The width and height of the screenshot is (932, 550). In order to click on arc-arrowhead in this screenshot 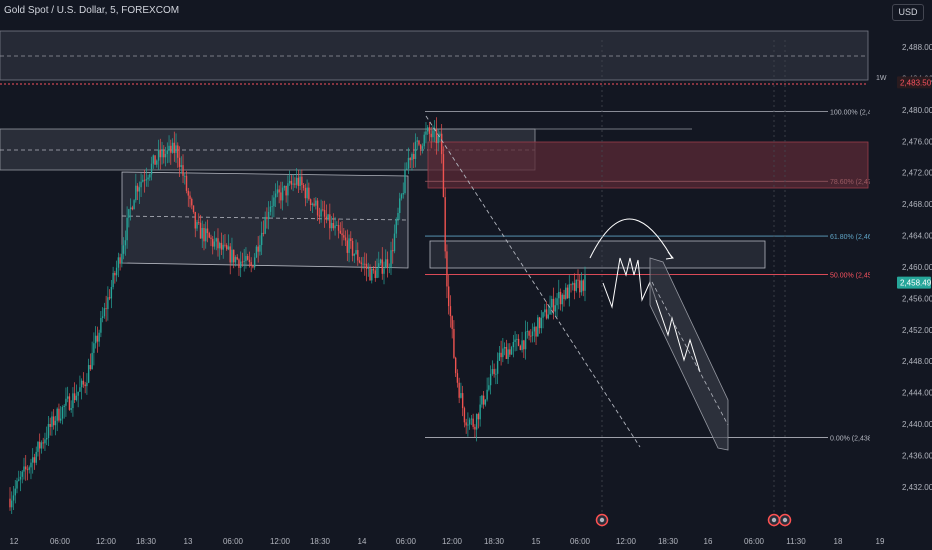, I will do `click(669, 255)`.